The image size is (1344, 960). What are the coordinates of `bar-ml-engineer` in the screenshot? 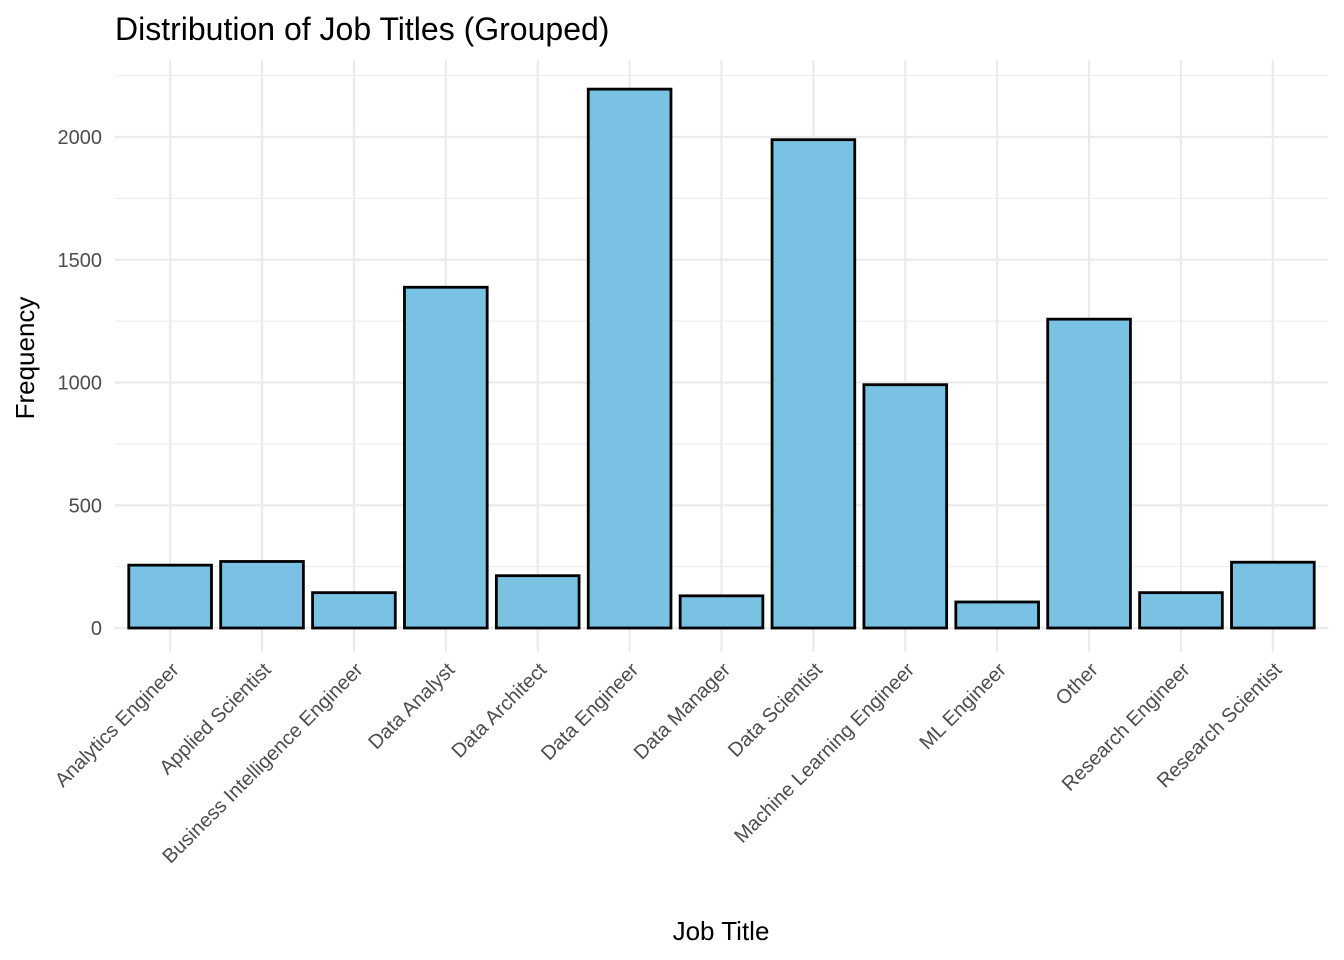 It's located at (997, 615).